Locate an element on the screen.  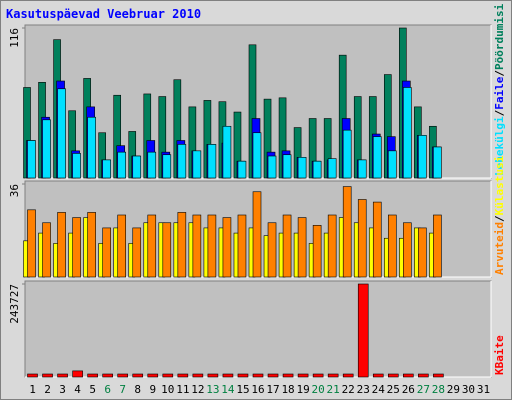
x-tick-label: 21 is located at coordinates (333, 389).